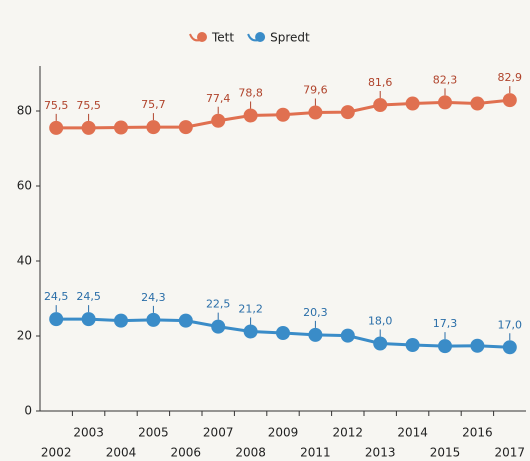  What do you see at coordinates (445, 323) in the screenshot?
I see `value-label: 17,3` at bounding box center [445, 323].